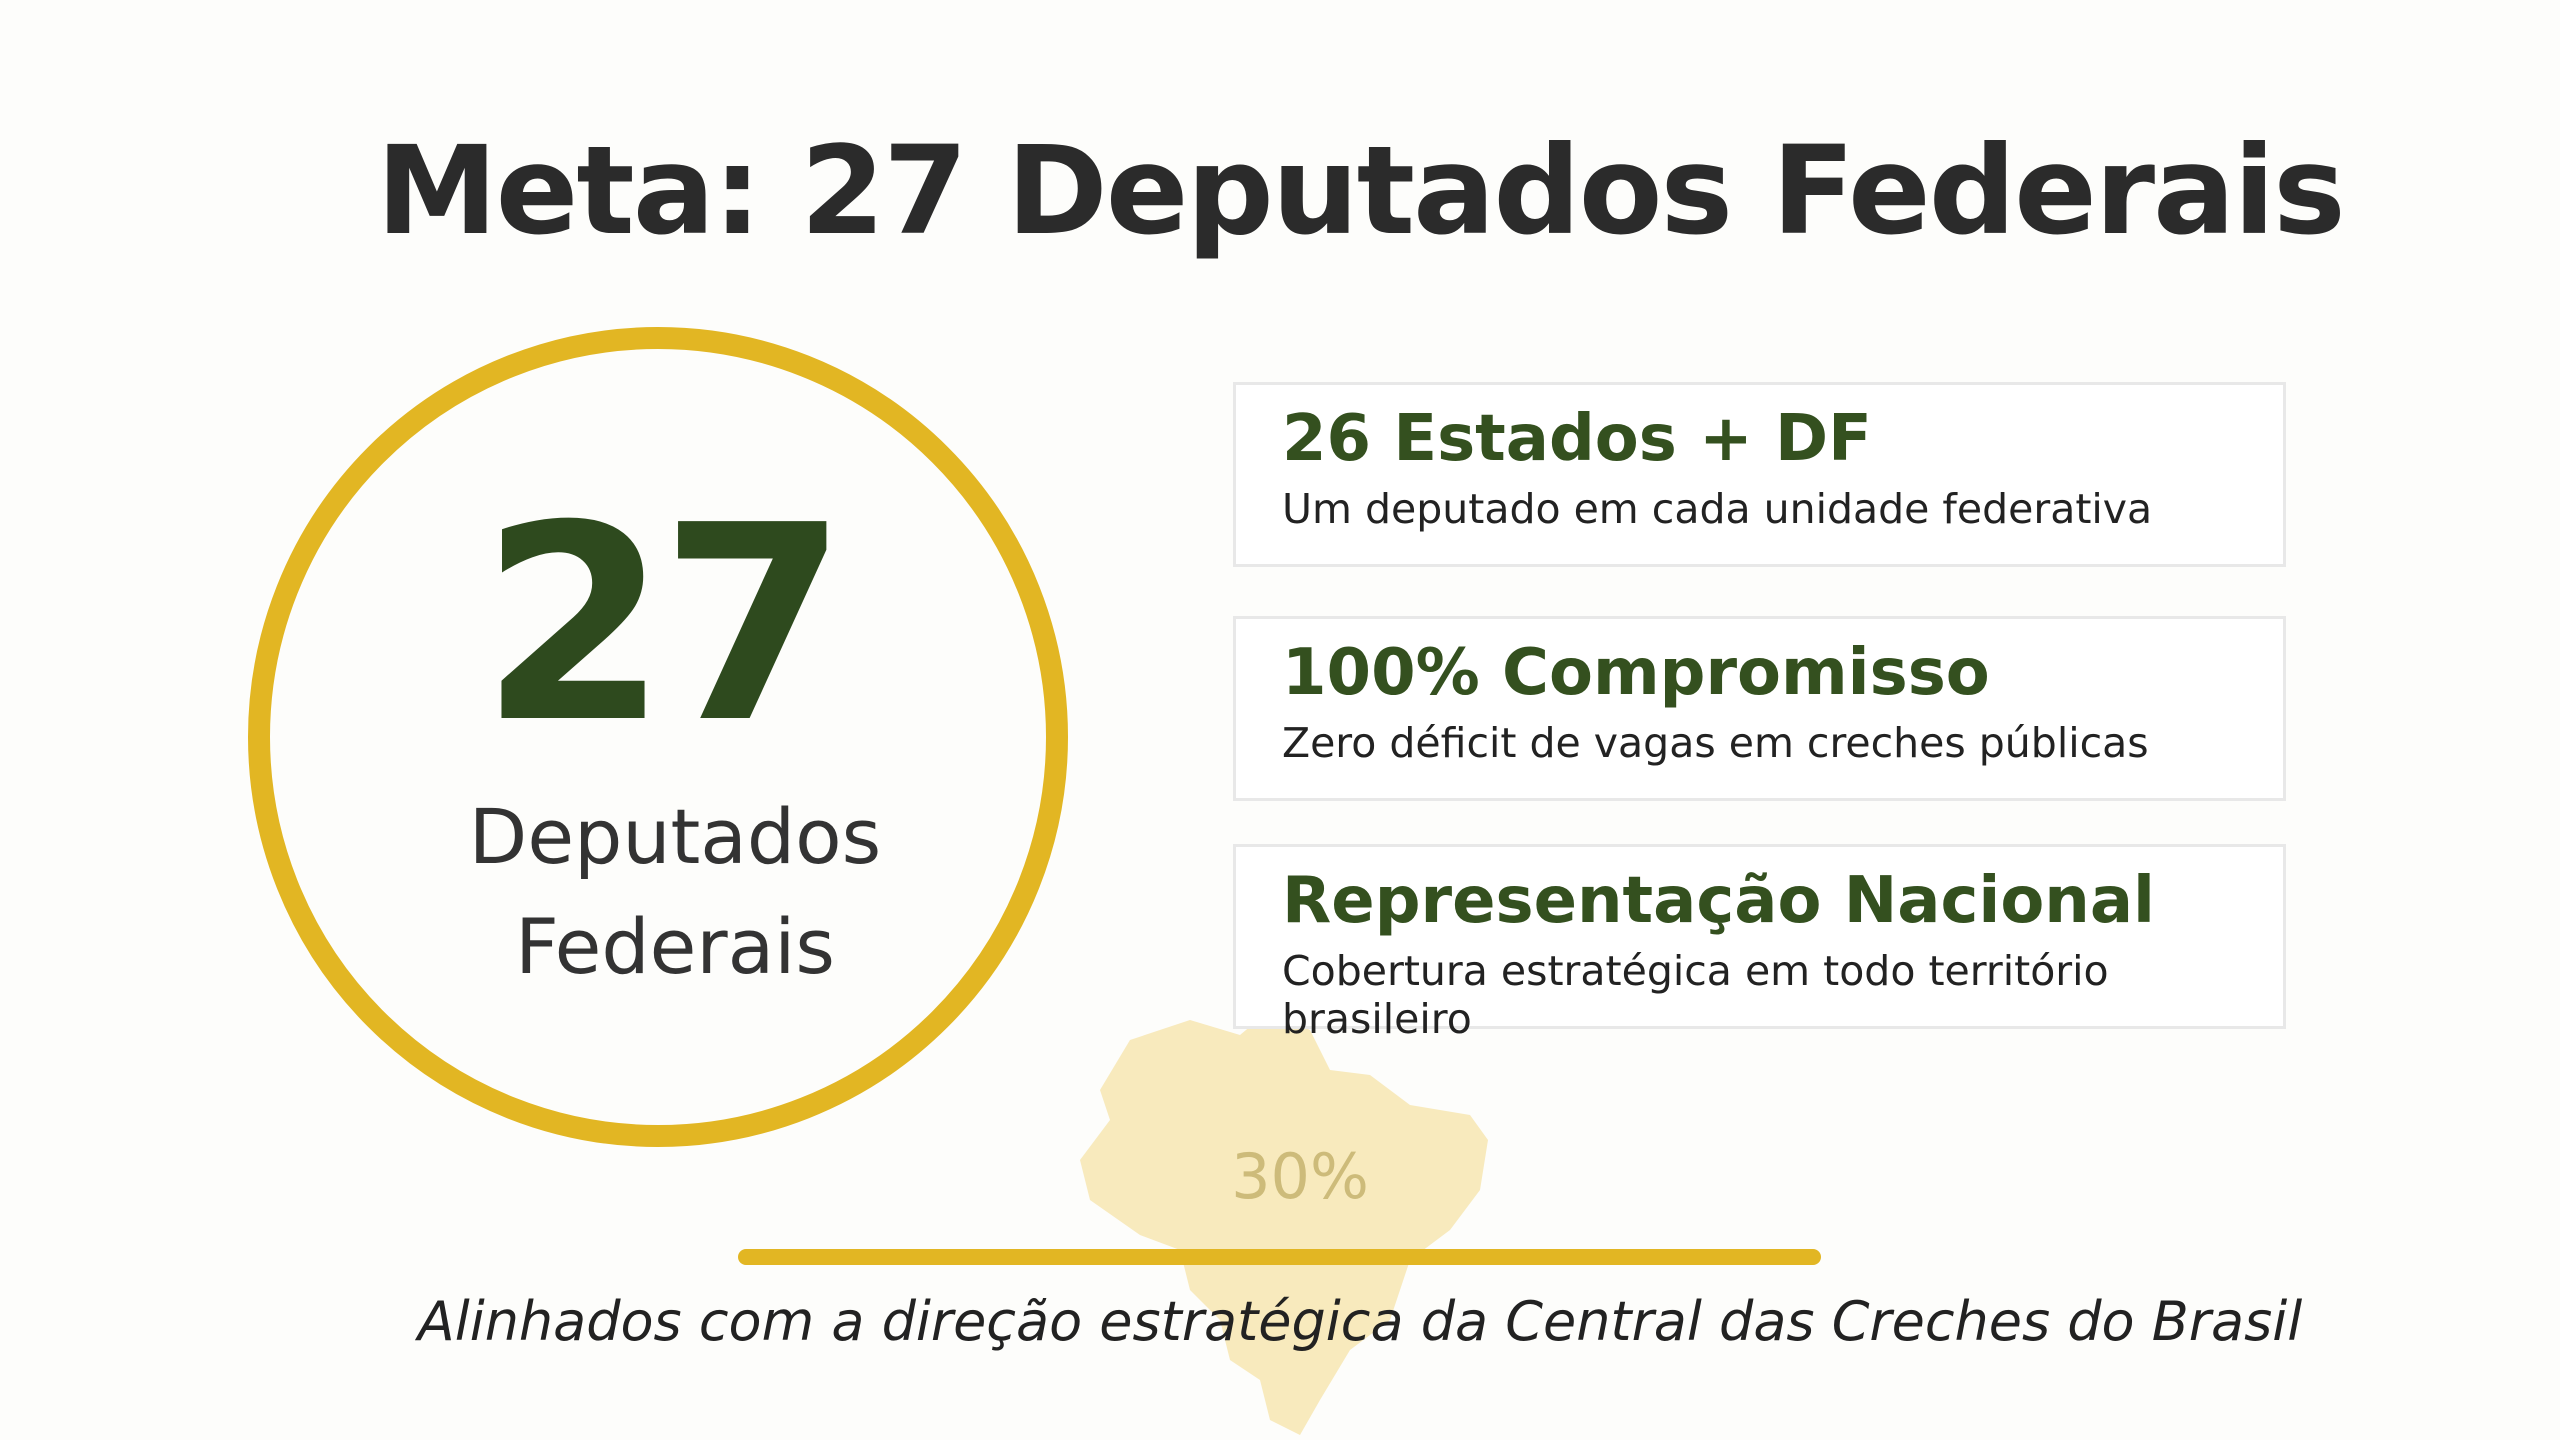 The image size is (2560, 1440). I want to click on divider, so click(1279, 1257).